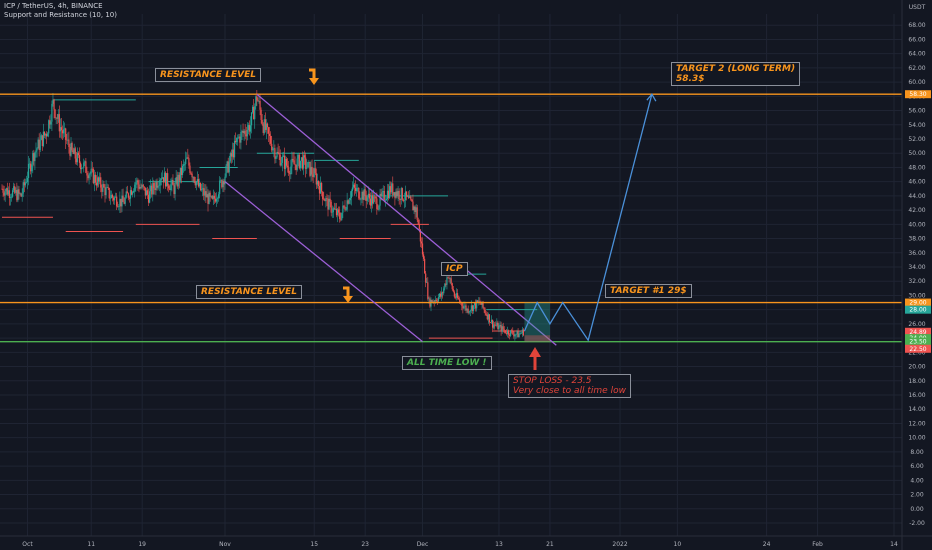  I want to click on price-tick-label: 20.00, so click(916, 367).